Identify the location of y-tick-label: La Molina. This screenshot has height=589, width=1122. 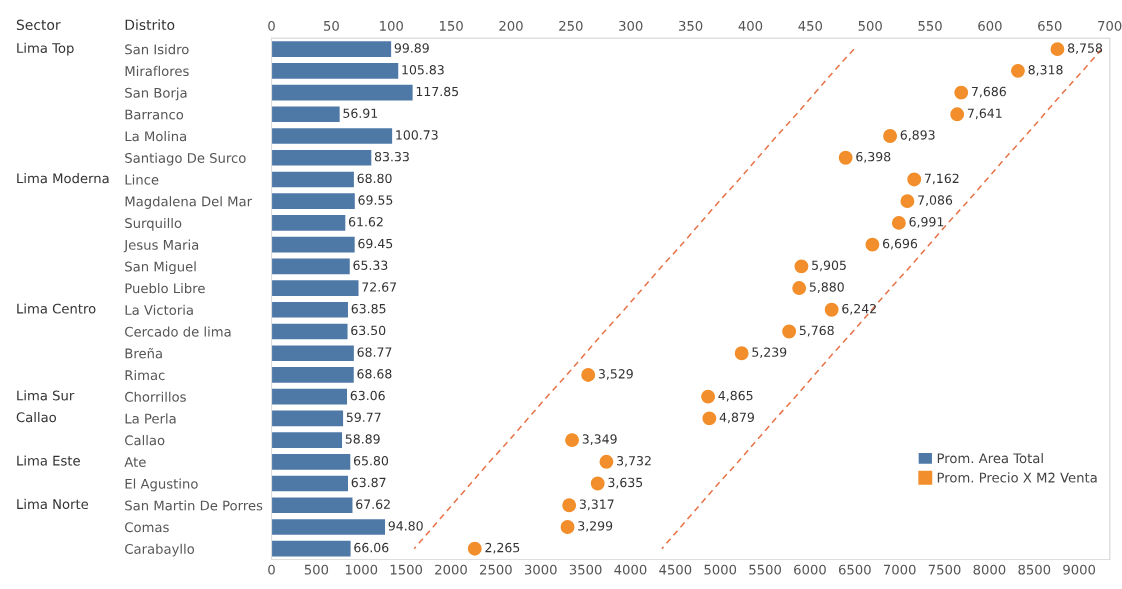
(155, 136).